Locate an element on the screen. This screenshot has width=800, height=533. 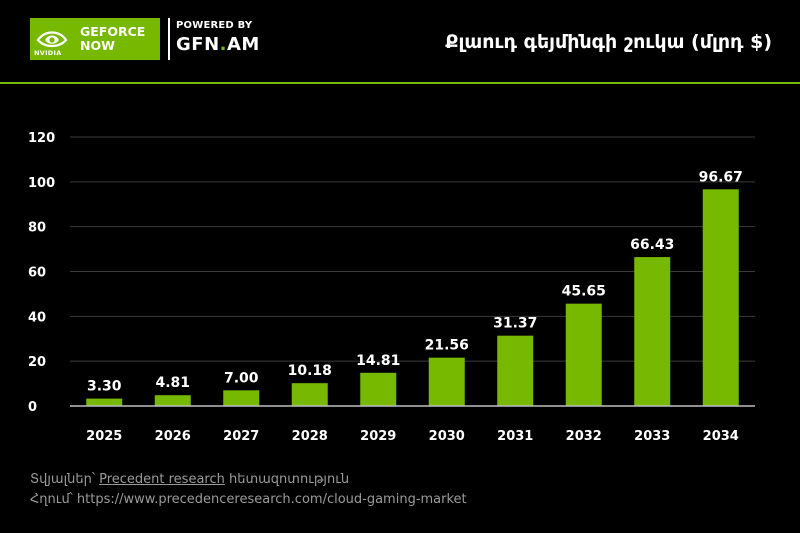
y-tick-label: 20 is located at coordinates (37, 362).